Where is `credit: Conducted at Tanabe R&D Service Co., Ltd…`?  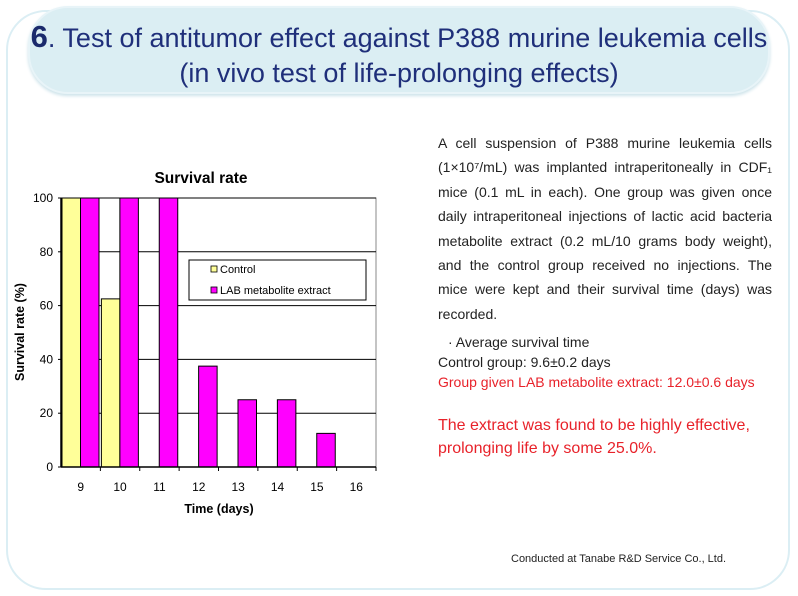
credit: Conducted at Tanabe R&D Service Co., Ltd… is located at coordinates (619, 559).